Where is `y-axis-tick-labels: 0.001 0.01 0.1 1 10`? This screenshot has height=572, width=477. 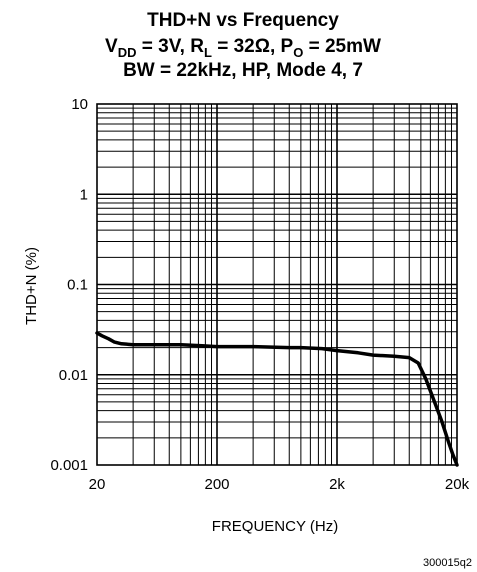
y-axis-tick-labels: 0.001 0.01 0.1 1 10 is located at coordinates (69, 285).